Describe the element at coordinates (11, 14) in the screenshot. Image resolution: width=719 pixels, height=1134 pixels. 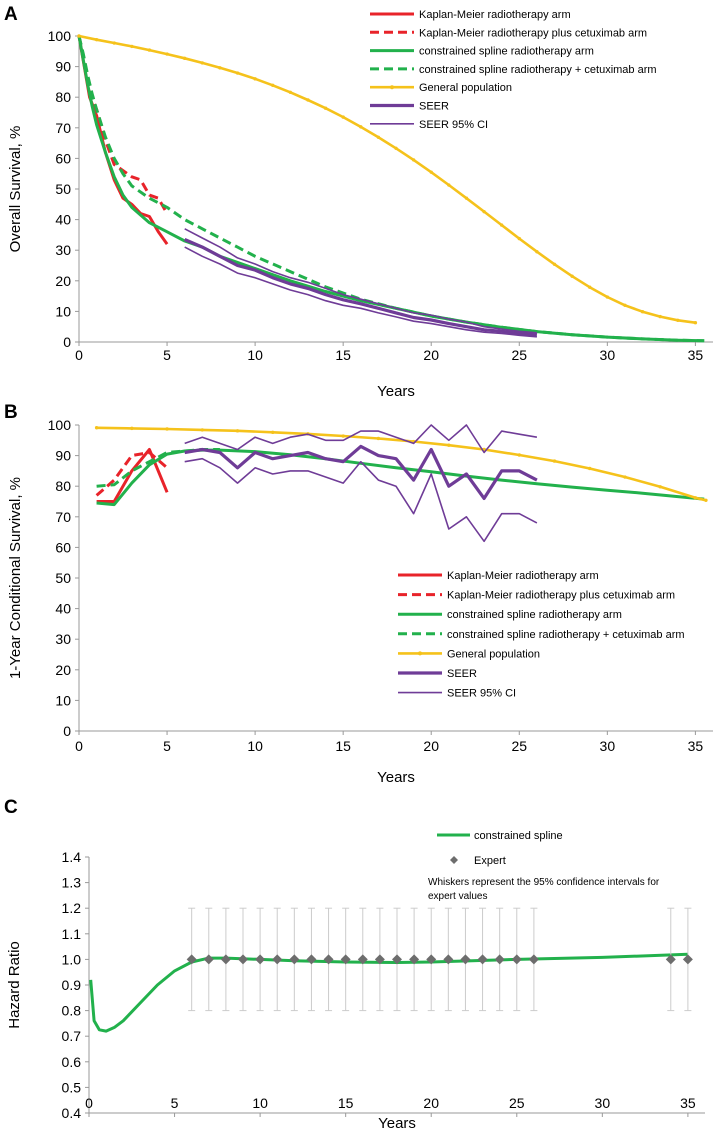
I see `panel-letter-a: A` at that location.